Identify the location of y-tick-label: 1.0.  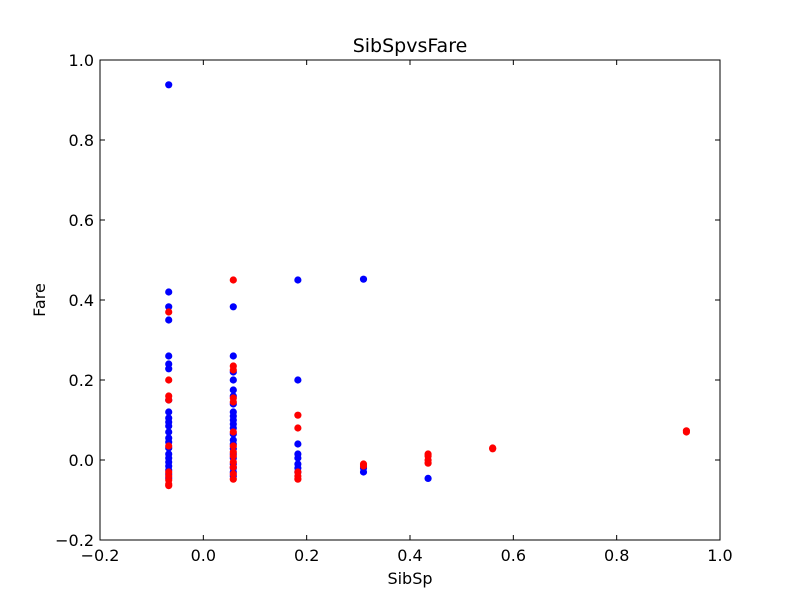
(81, 60).